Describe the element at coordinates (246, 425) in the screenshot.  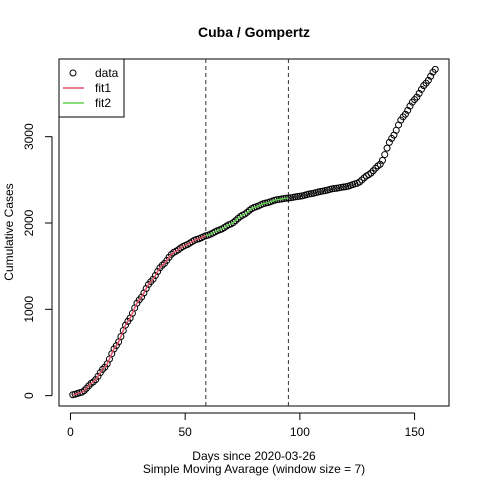
I see `x-axis: 0 50 100 150` at that location.